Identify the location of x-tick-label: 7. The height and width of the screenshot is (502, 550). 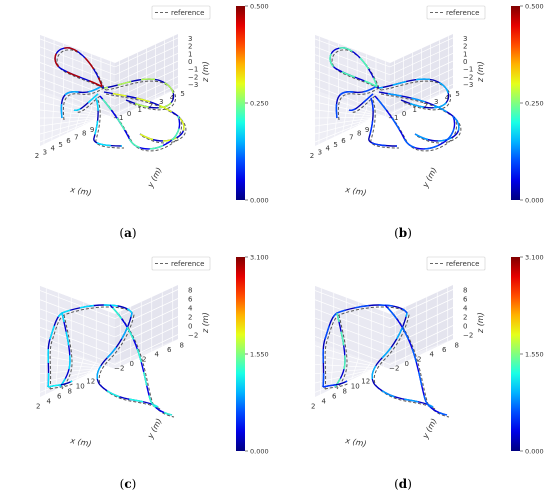
(351, 137).